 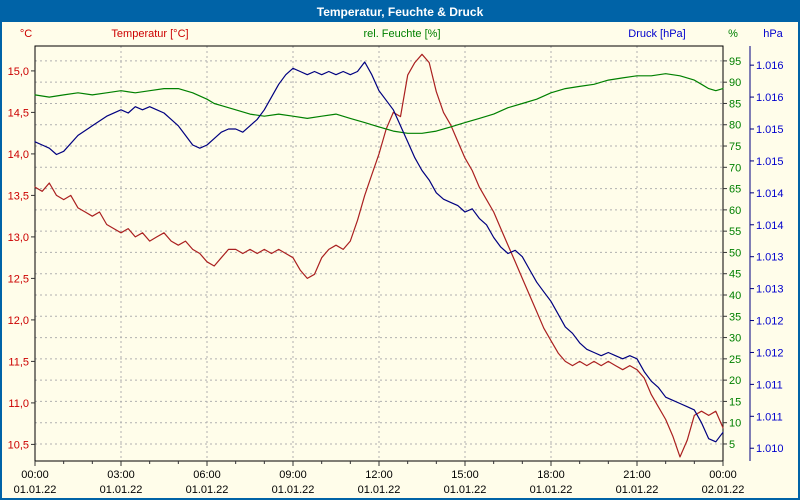 I want to click on svg-text: 55, so click(x=735, y=232).